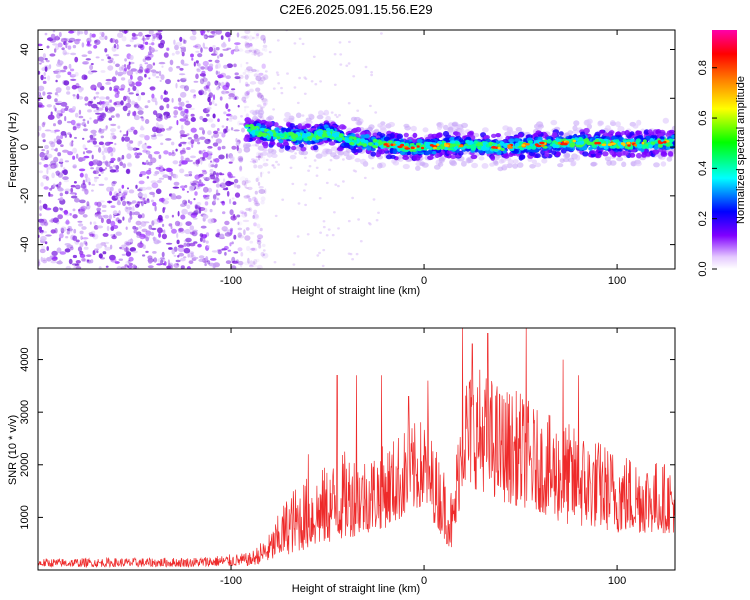 This screenshot has width=750, height=600. I want to click on top-x-axis-label: Height of straight line (km), so click(356, 291).